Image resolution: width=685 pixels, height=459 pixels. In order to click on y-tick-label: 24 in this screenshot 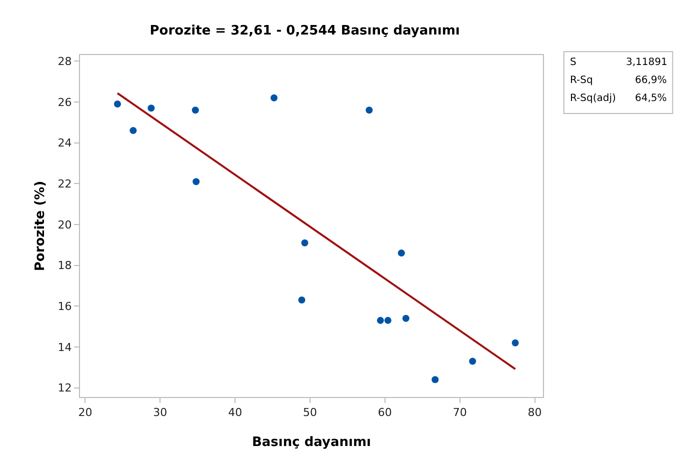, I will do `click(65, 143)`.